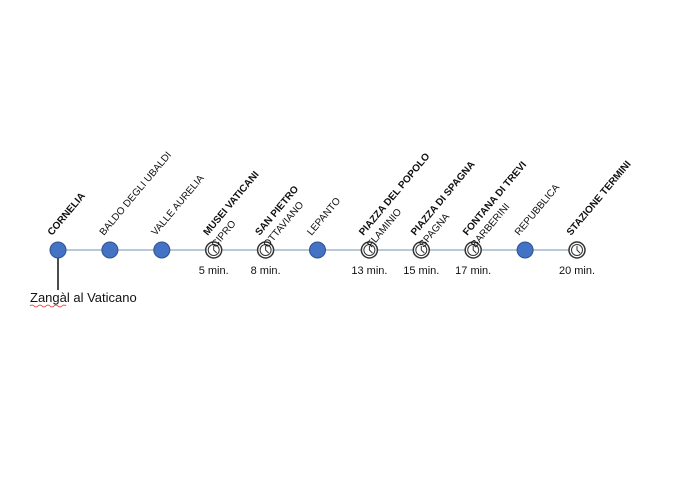 The width and height of the screenshot is (700, 500). What do you see at coordinates (369, 271) in the screenshot?
I see `travel-time: 13 min.` at bounding box center [369, 271].